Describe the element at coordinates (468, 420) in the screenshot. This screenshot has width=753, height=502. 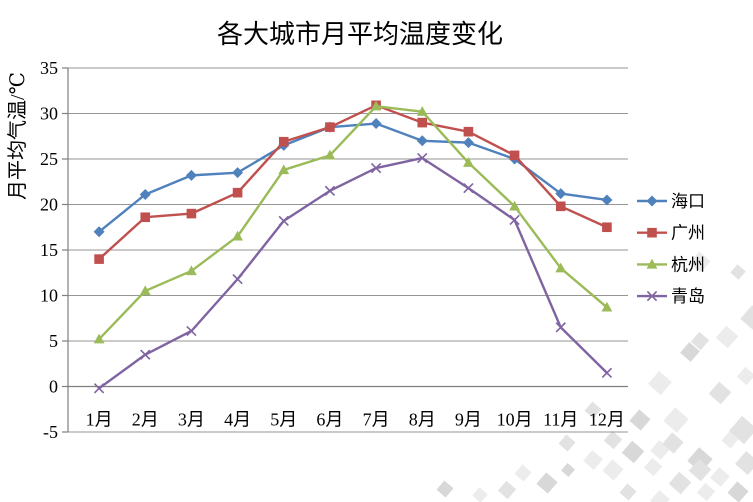
I see `x-tick-label: 9月` at that location.